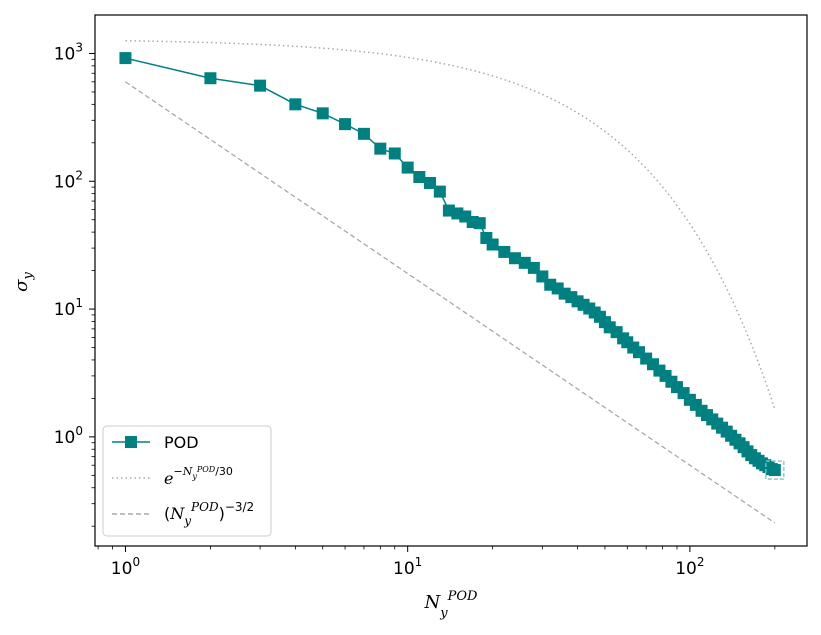  What do you see at coordinates (68, 308) in the screenshot?
I see `y-tick-label: 10¹` at bounding box center [68, 308].